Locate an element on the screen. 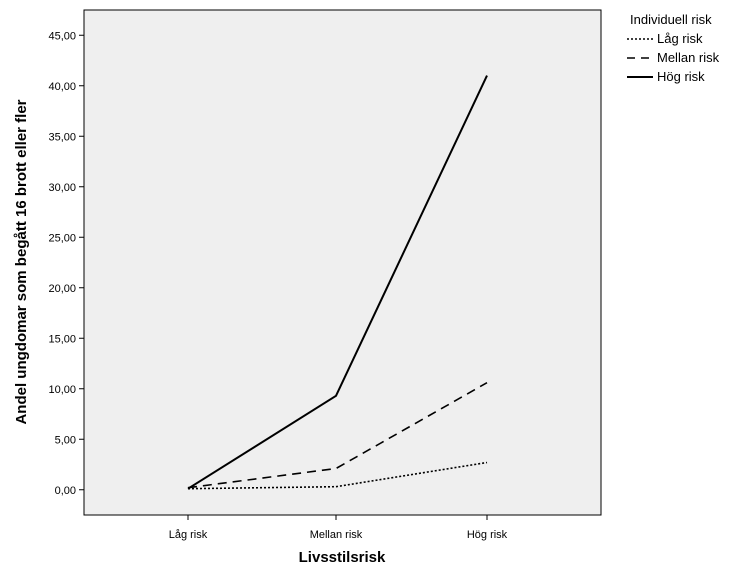  legend-label: Hög risk is located at coordinates (681, 76).